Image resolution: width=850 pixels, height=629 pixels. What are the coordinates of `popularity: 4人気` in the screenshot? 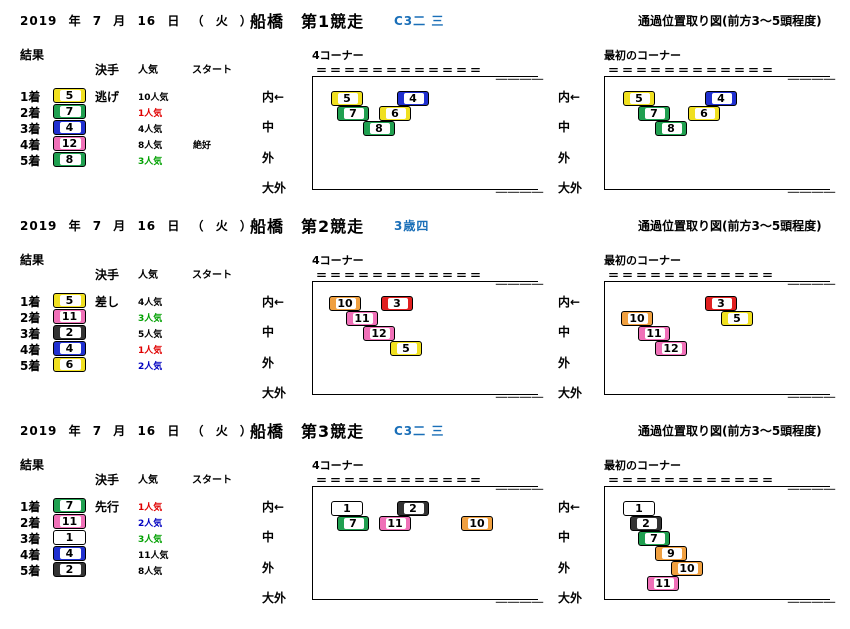 It's located at (150, 303).